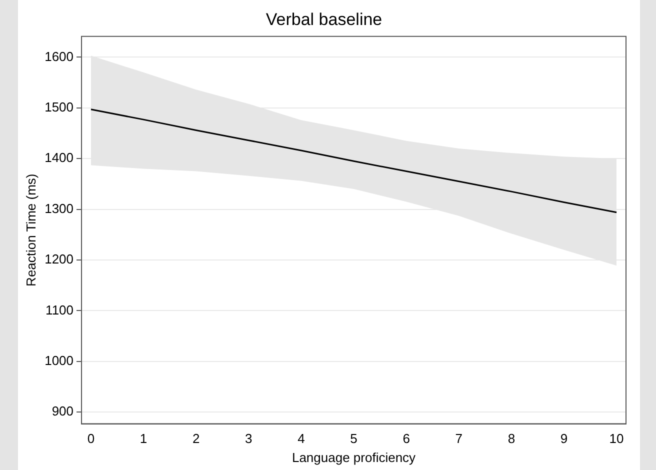 Image resolution: width=656 pixels, height=470 pixels. What do you see at coordinates (354, 438) in the screenshot?
I see `x-tick-label: 5` at bounding box center [354, 438].